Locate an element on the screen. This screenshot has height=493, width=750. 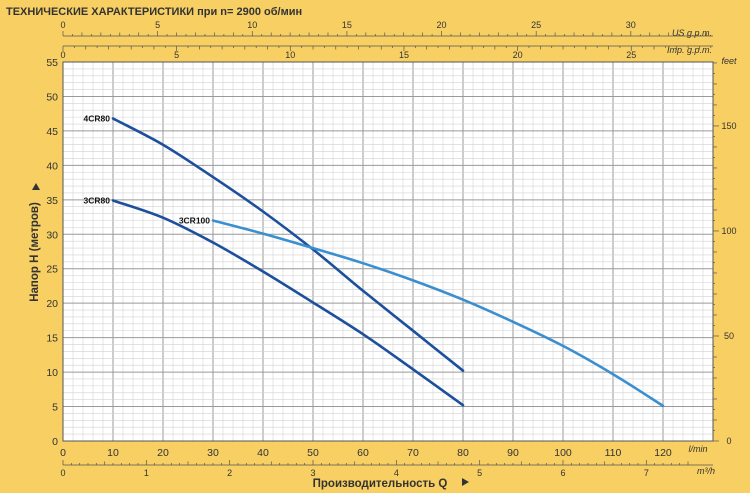
top-us-tick-label: 20 is located at coordinates (442, 25).